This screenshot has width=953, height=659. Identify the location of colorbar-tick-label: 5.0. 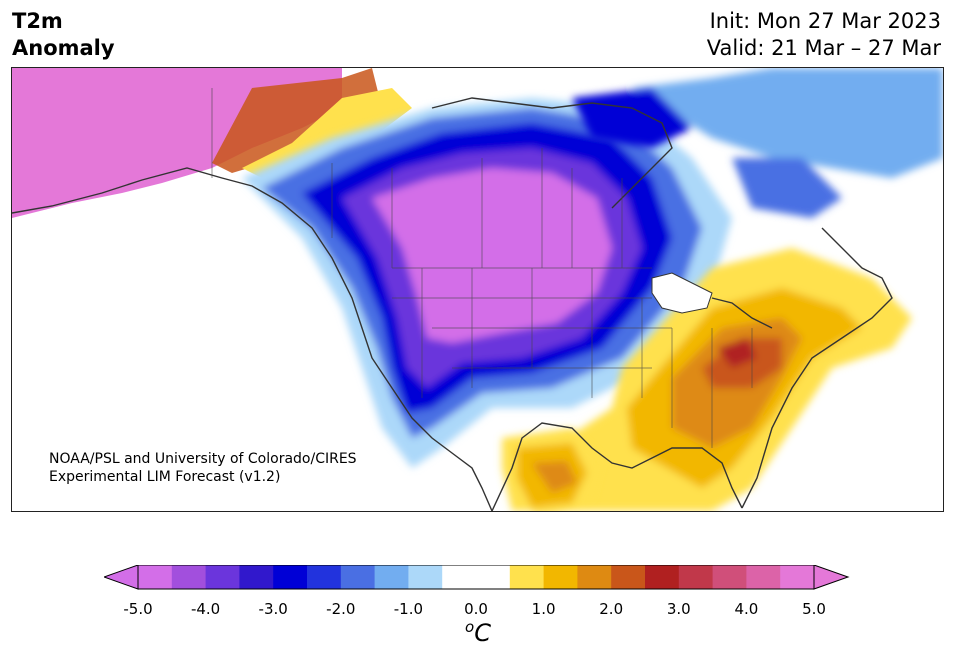
(814, 609).